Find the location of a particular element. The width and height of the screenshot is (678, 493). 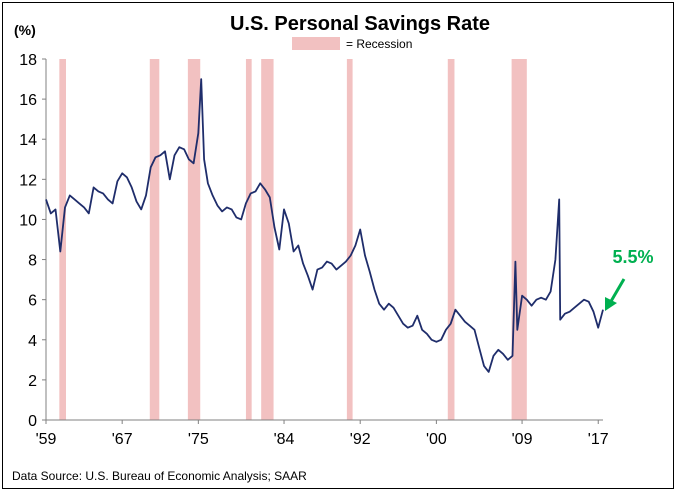

y-axis-unit: (%) is located at coordinates (25, 30).